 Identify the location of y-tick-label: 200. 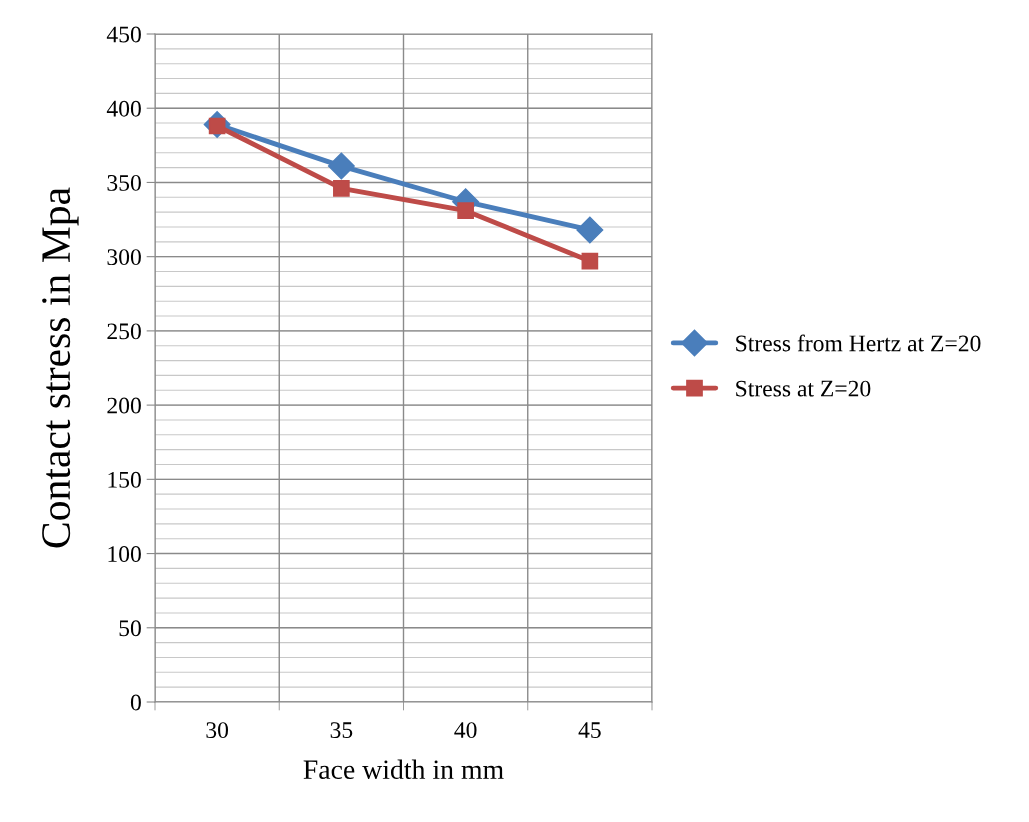
(124, 405).